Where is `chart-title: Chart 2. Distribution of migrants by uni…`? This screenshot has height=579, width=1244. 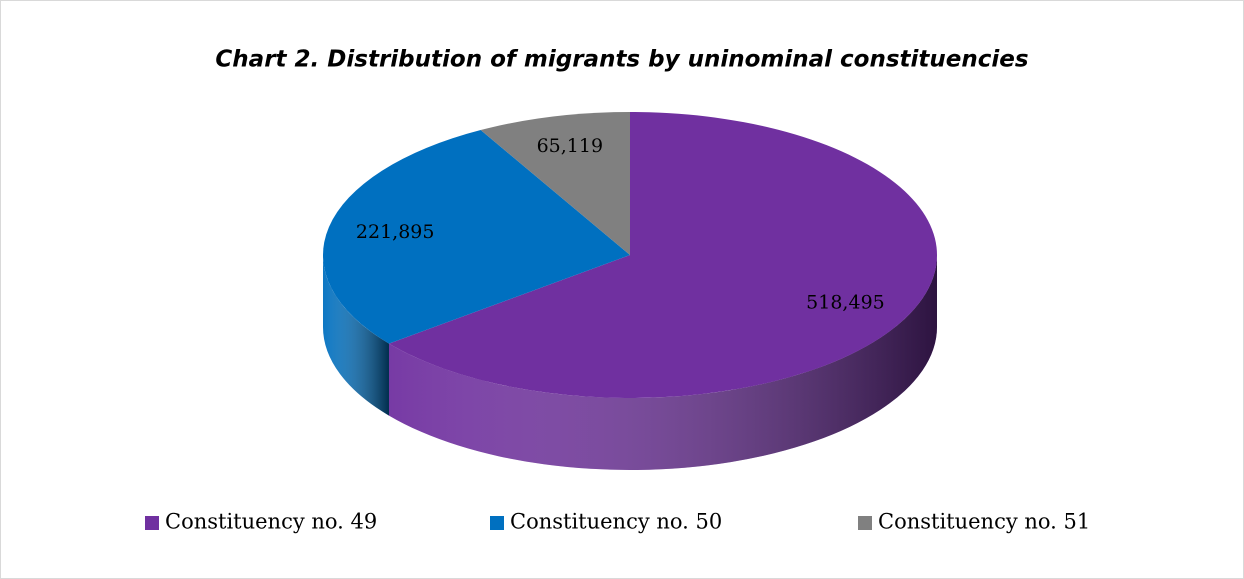 chart-title: Chart 2. Distribution of migrants by uni… is located at coordinates (621, 60).